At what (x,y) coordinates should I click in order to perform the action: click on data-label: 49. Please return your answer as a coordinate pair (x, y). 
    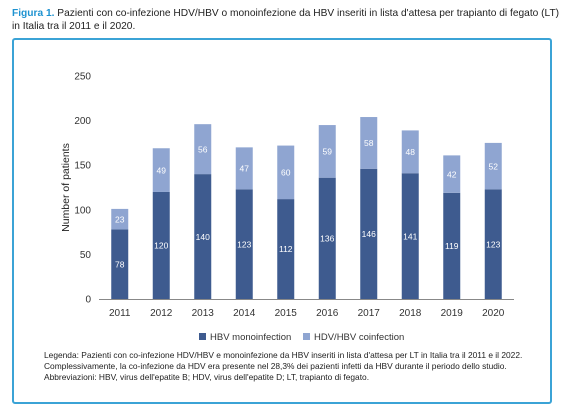
    Looking at the image, I should click on (162, 170).